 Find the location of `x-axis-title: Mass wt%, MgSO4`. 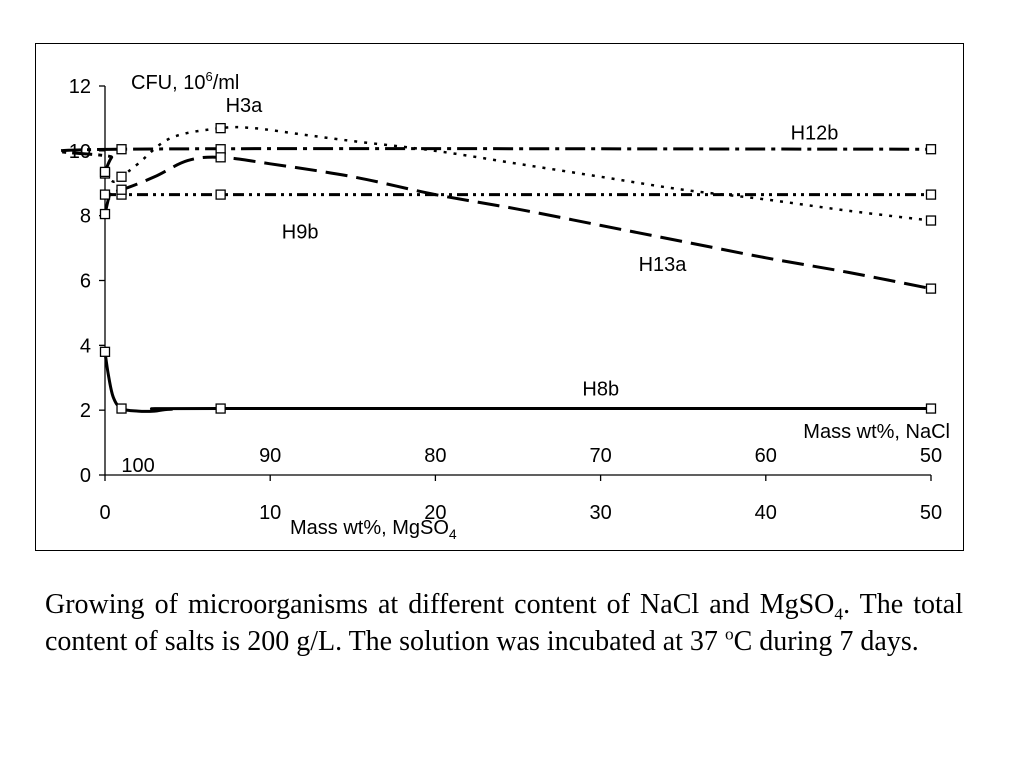

x-axis-title: Mass wt%, MgSO4 is located at coordinates (373, 529).